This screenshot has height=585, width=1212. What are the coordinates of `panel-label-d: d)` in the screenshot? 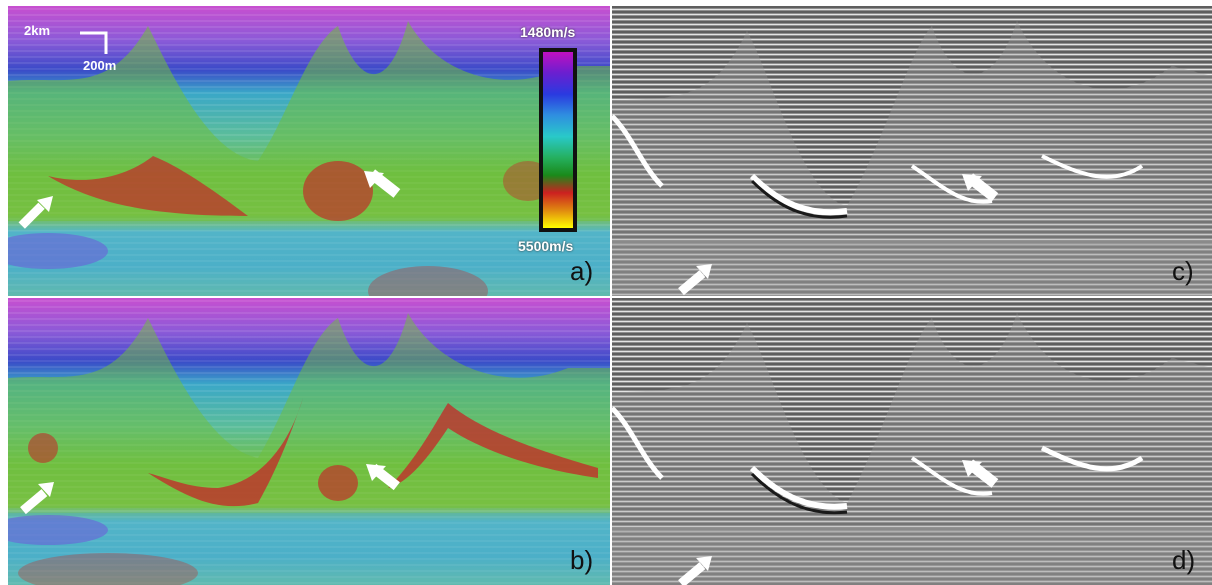 It's located at (1184, 560).